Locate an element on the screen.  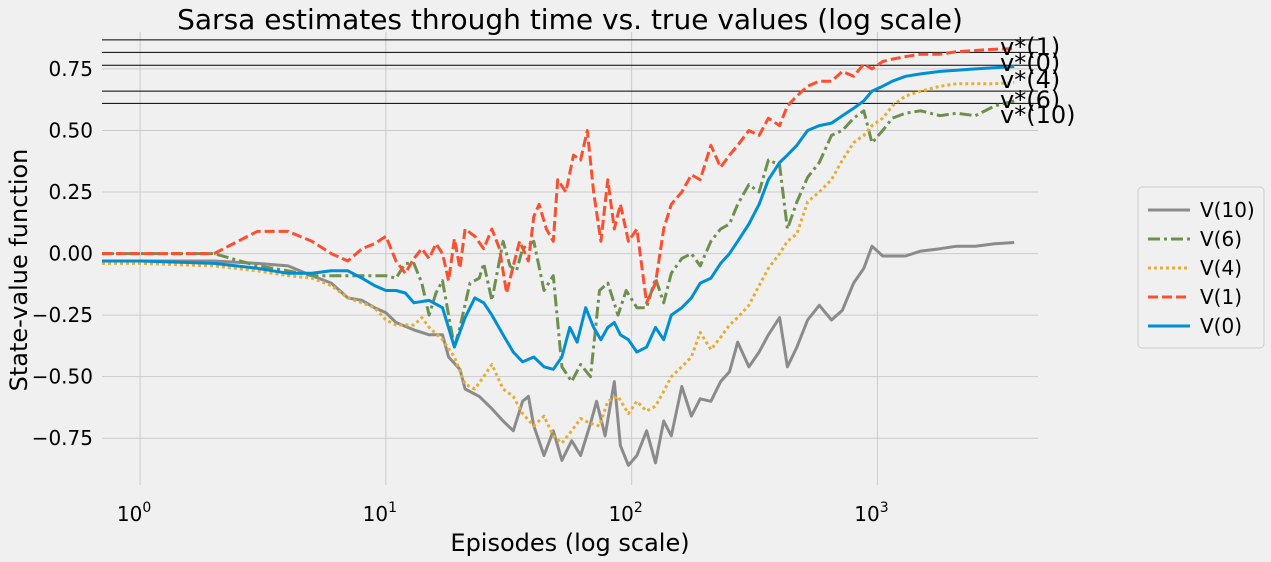
y-axis-label: State-value function is located at coordinates (19, 270).